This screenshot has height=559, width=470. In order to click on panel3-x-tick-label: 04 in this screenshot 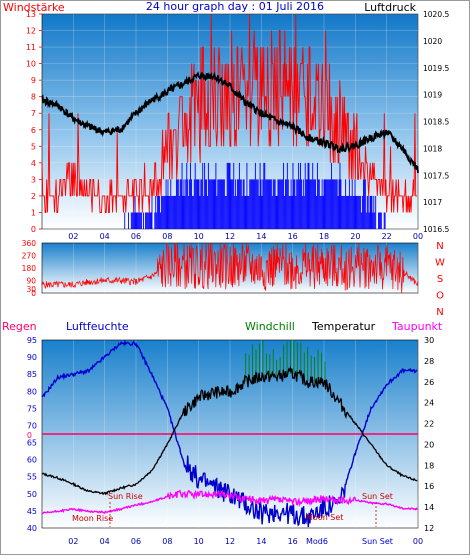, I will do `click(105, 541)`.